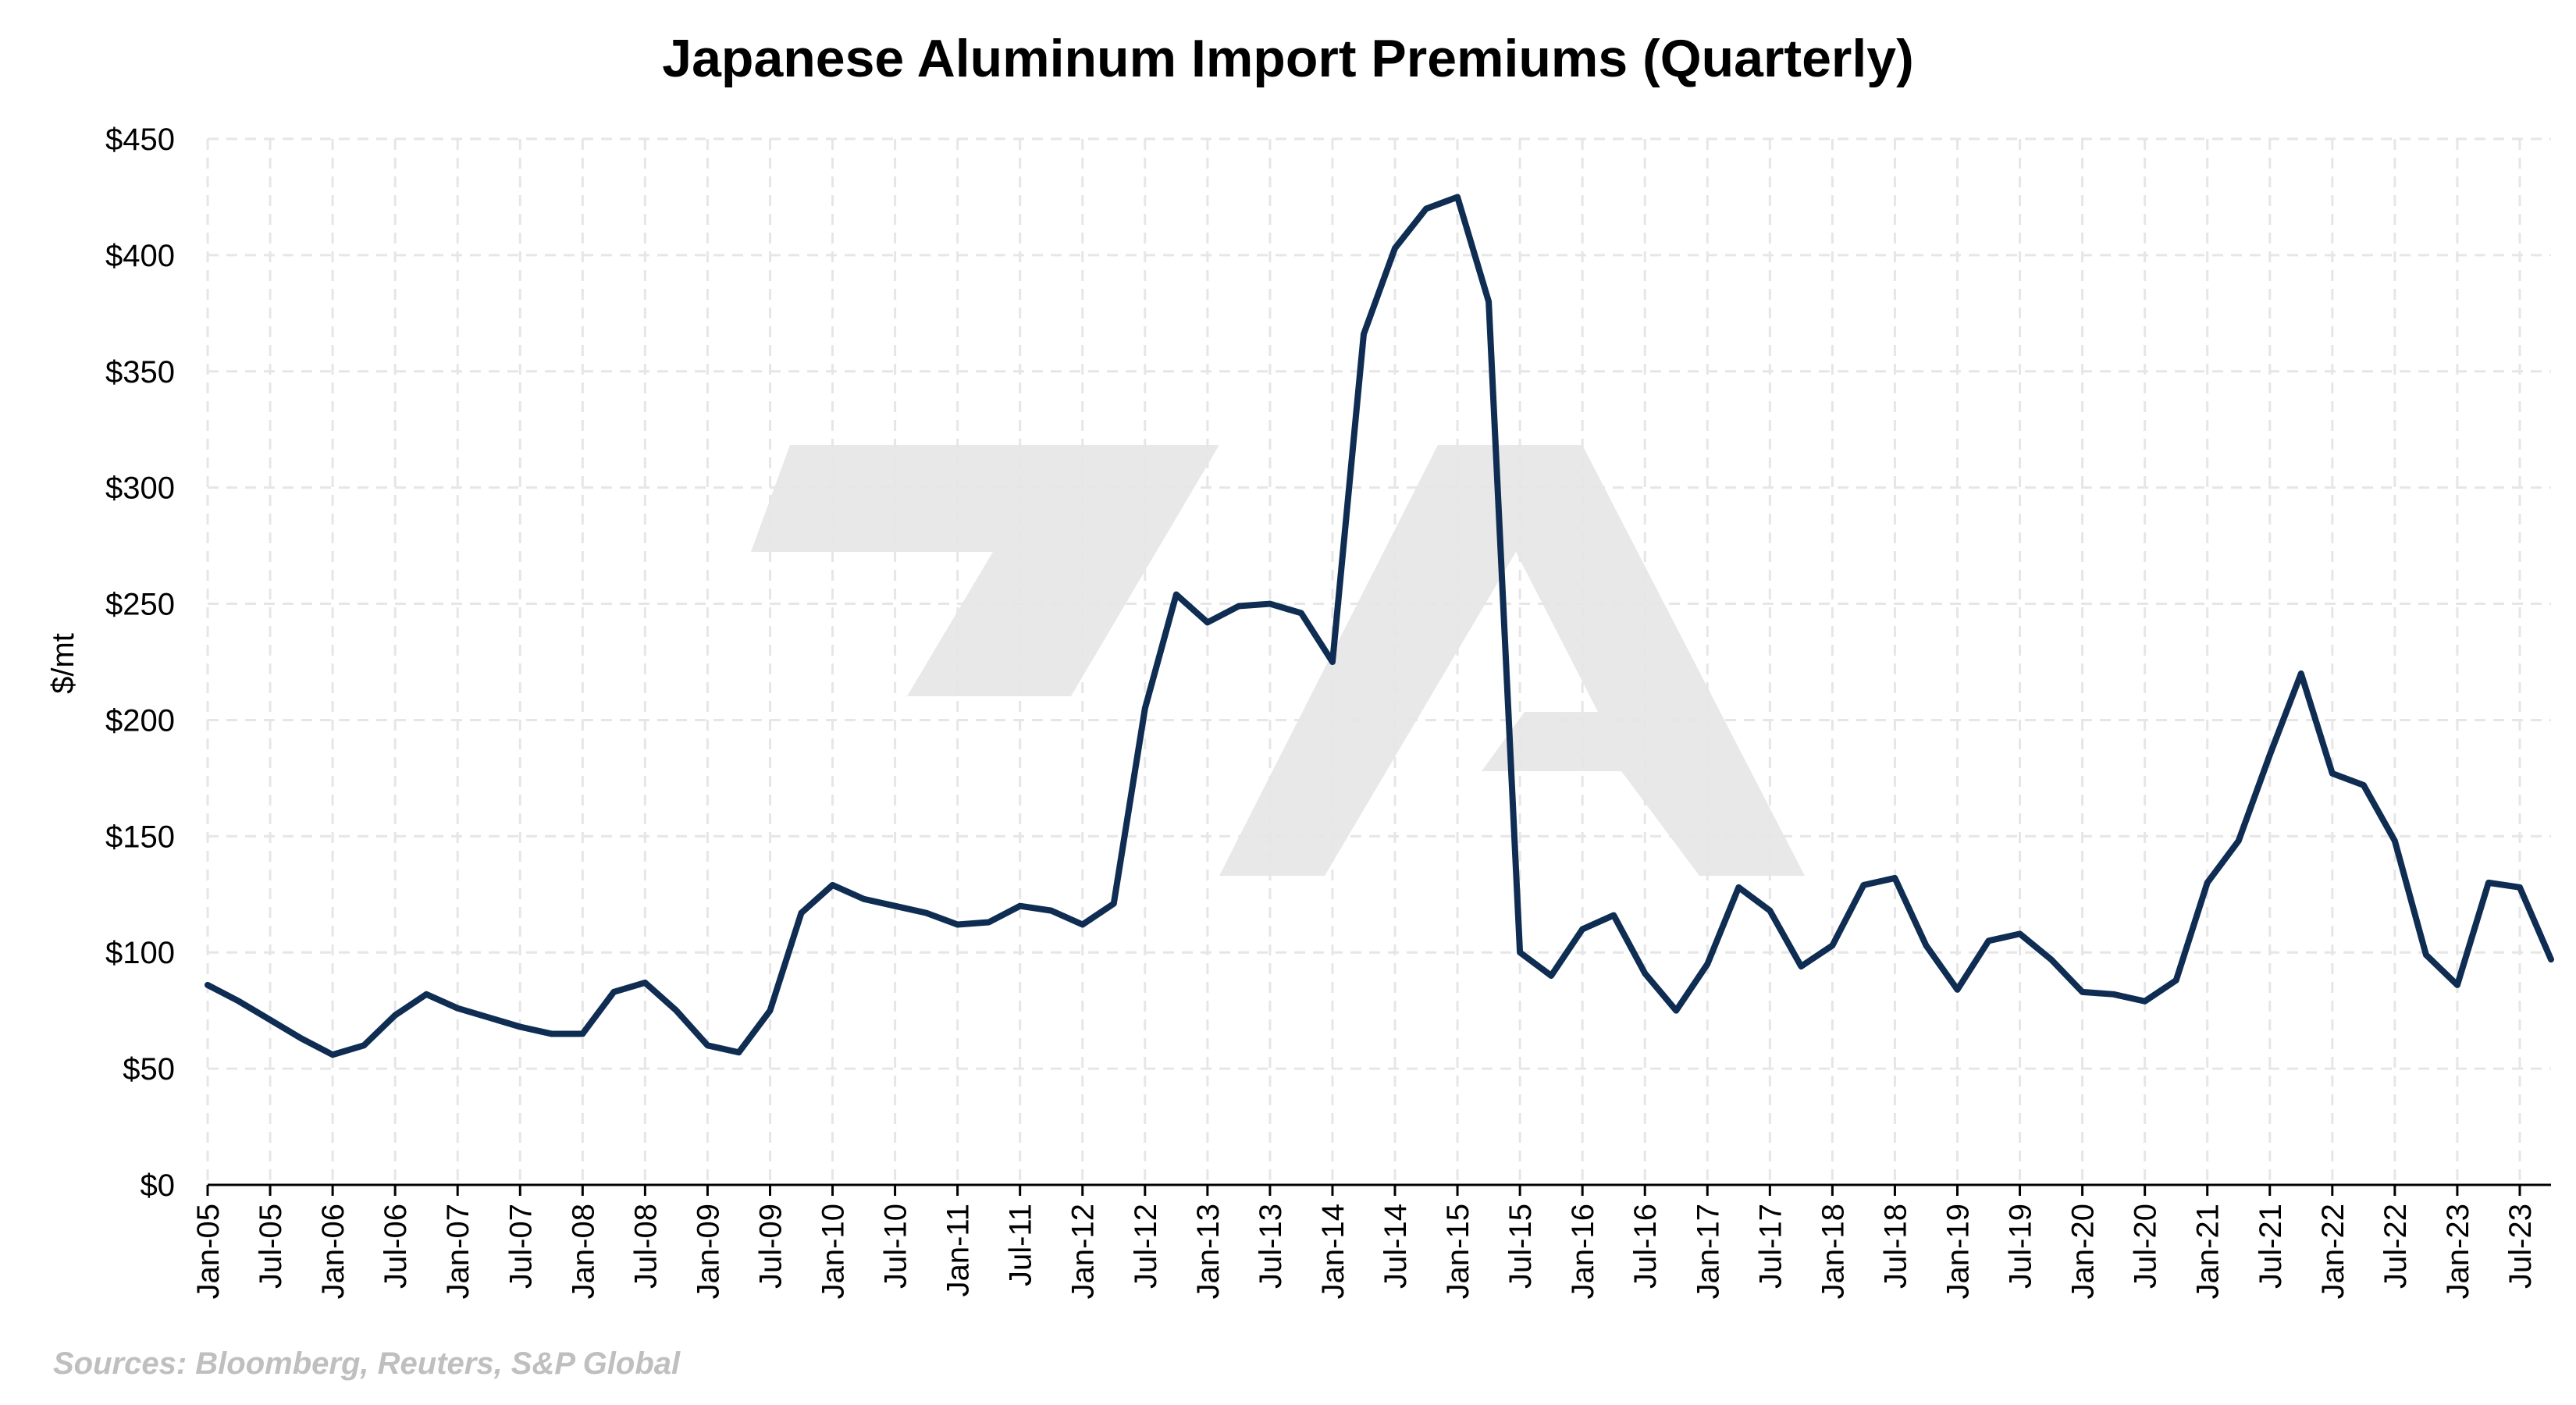 This screenshot has height=1405, width=2576. What do you see at coordinates (1583, 1251) in the screenshot?
I see `x-tick-label: Jan-16` at bounding box center [1583, 1251].